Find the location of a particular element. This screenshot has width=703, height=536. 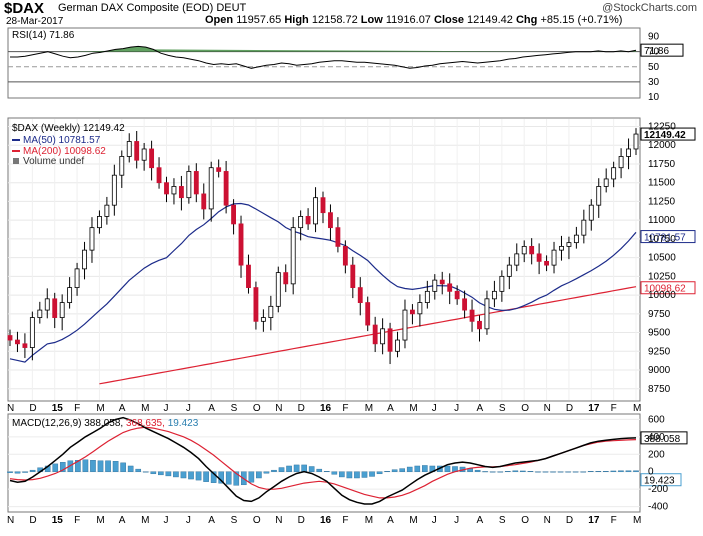

price-x-tick-label: O is located at coordinates (257, 408).